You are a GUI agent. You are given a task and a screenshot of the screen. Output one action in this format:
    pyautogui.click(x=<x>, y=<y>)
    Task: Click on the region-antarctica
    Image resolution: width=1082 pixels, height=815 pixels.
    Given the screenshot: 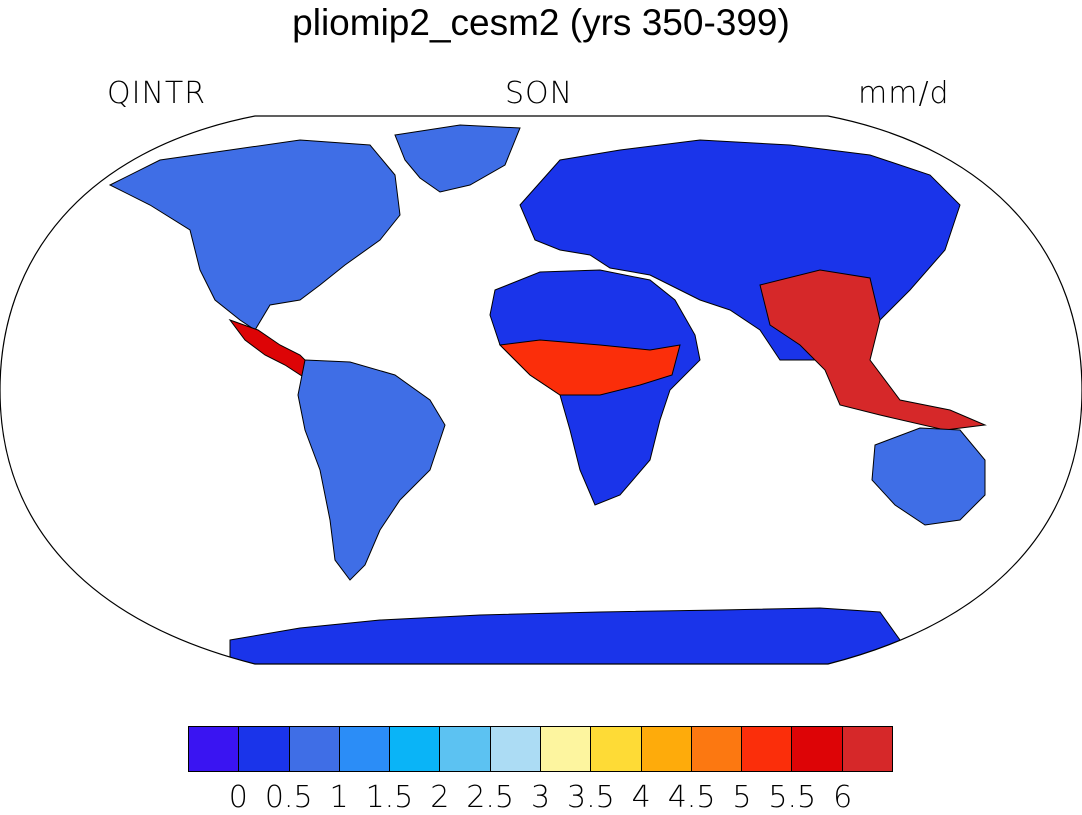 What is the action you would take?
    pyautogui.click(x=565, y=635)
    